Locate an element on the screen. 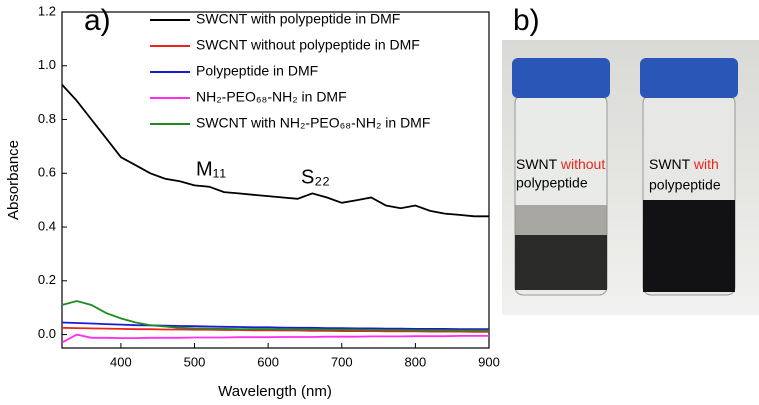 The width and height of the screenshot is (759, 405). x-tick-label: 600 is located at coordinates (268, 361).